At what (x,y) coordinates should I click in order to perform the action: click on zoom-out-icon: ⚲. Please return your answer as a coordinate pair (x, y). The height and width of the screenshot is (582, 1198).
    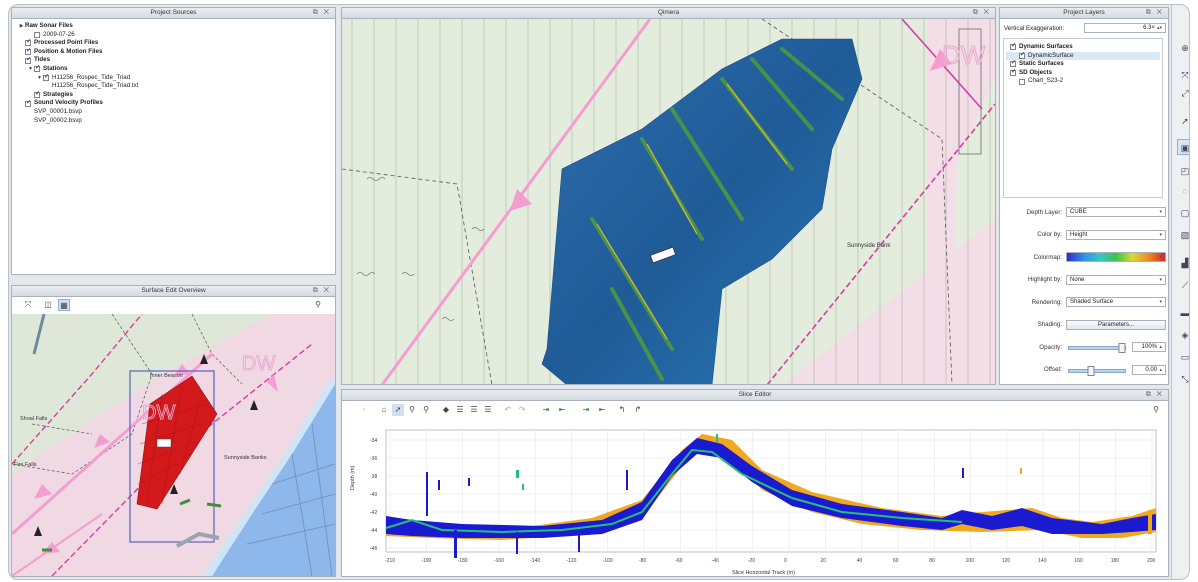
    Looking at the image, I should click on (426, 409).